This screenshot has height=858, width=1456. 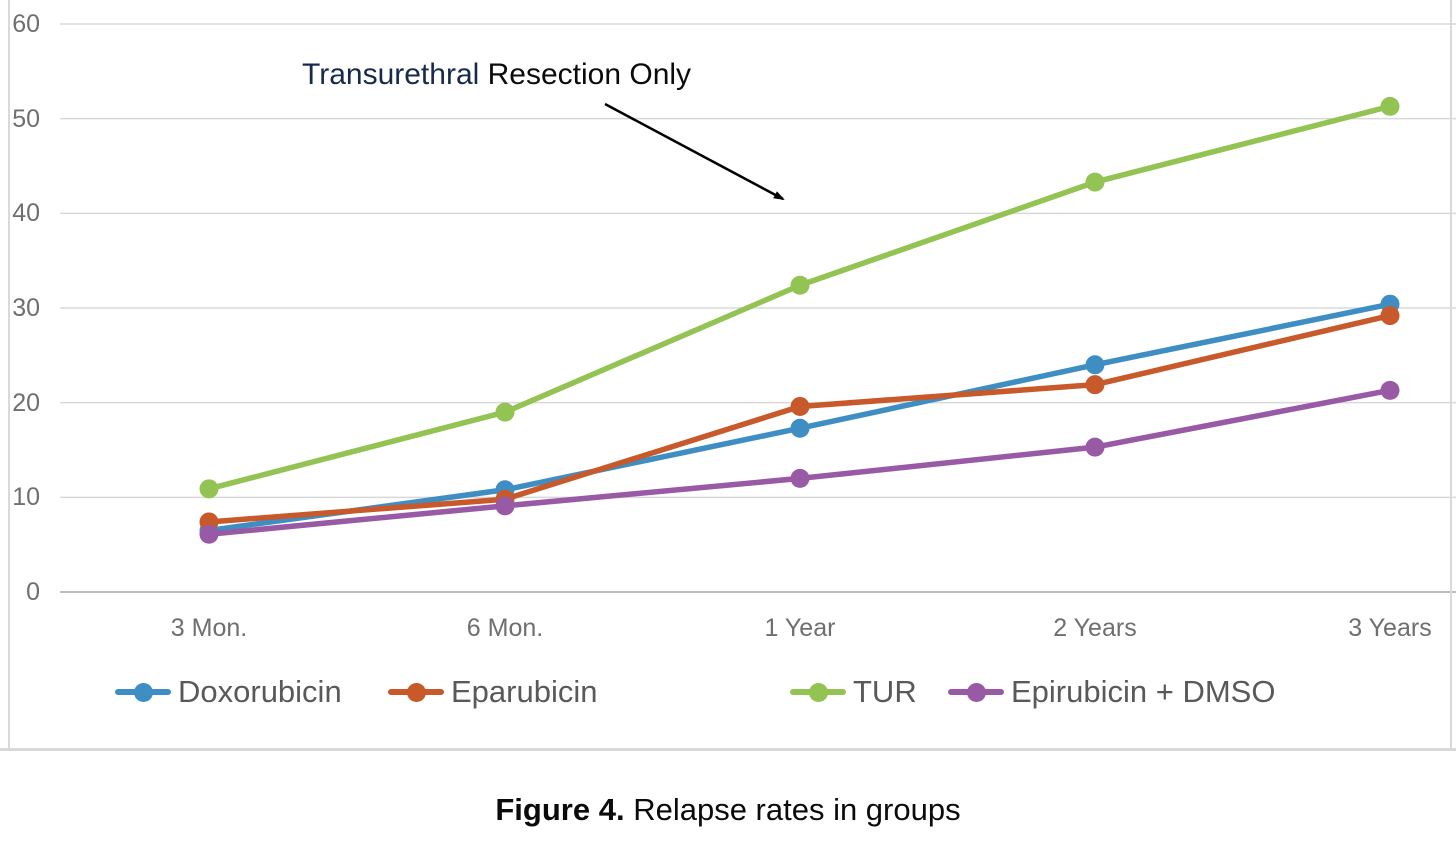 I want to click on y-axis-tick-label: 30, so click(x=26, y=308).